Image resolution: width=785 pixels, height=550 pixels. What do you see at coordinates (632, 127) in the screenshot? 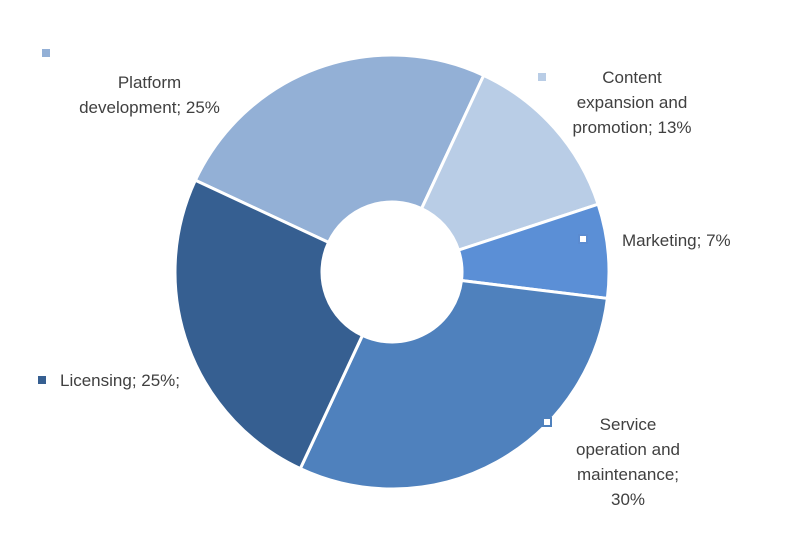
I see `label-line: promotion; 13%` at bounding box center [632, 127].